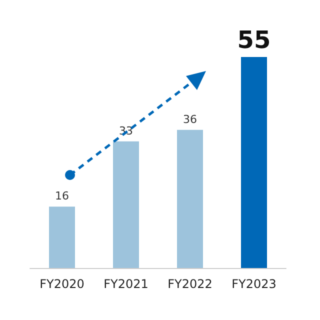  What do you see at coordinates (254, 284) in the screenshot?
I see `x-tick-label: FY2023` at bounding box center [254, 284].